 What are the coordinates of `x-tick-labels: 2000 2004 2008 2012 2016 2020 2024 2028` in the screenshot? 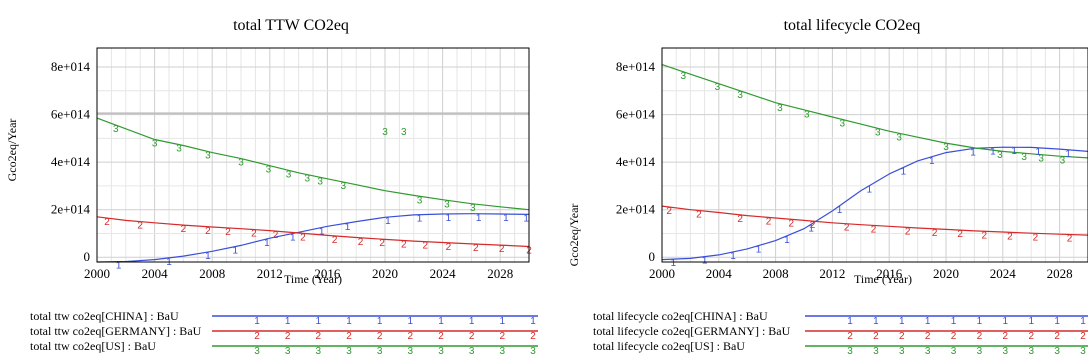 It's located at (298, 273).